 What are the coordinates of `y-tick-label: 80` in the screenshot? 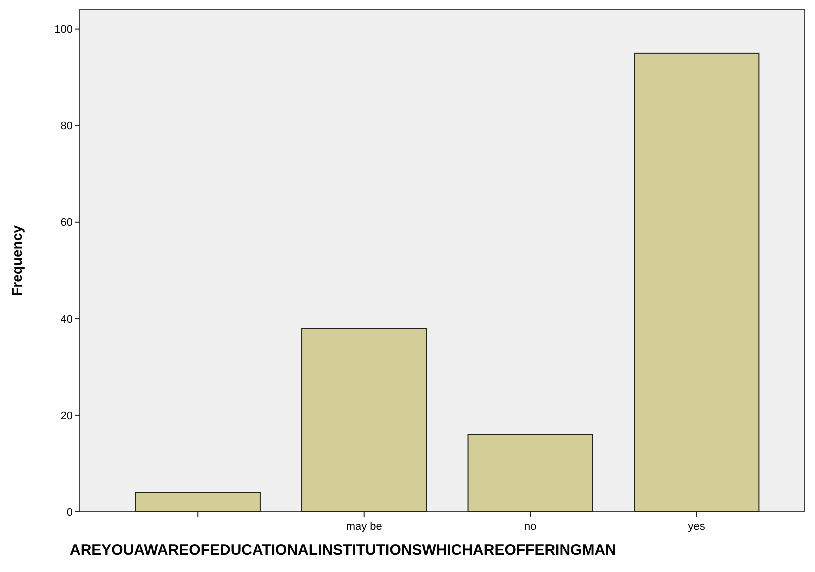 It's located at (66, 126).